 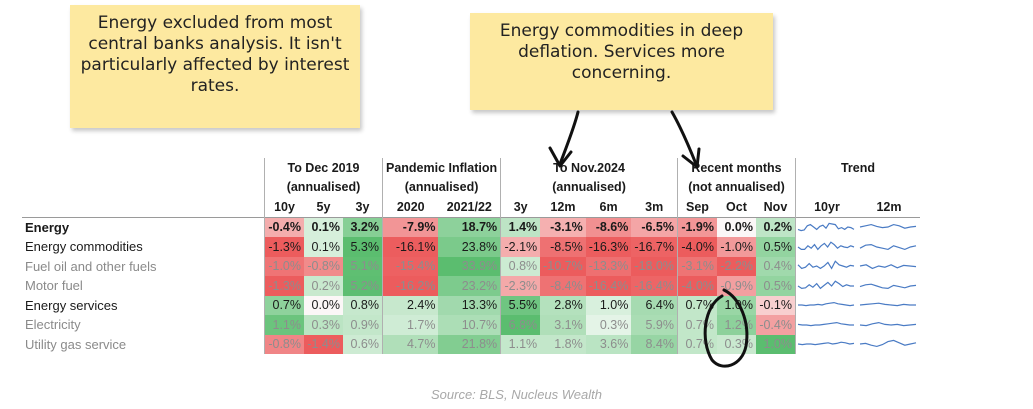 What do you see at coordinates (726, 328) in the screenshot?
I see `circle-3m-services` at bounding box center [726, 328].